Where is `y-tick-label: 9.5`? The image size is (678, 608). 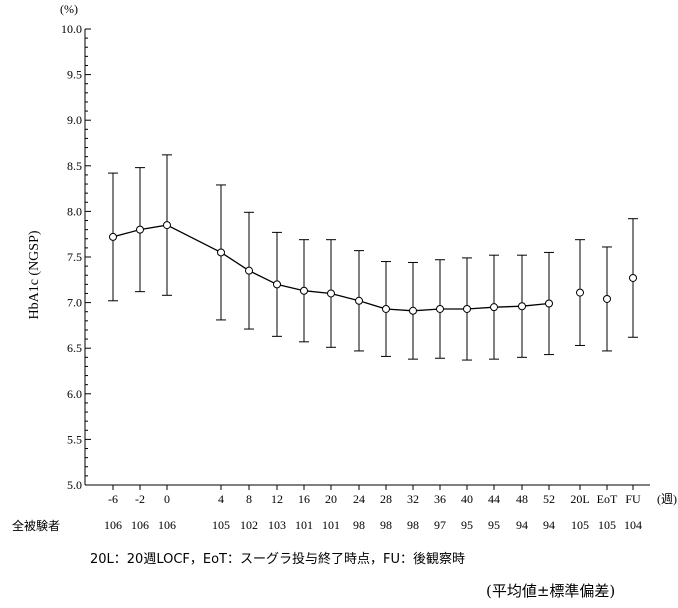 y-tick-label: 9.5 is located at coordinates (74, 75).